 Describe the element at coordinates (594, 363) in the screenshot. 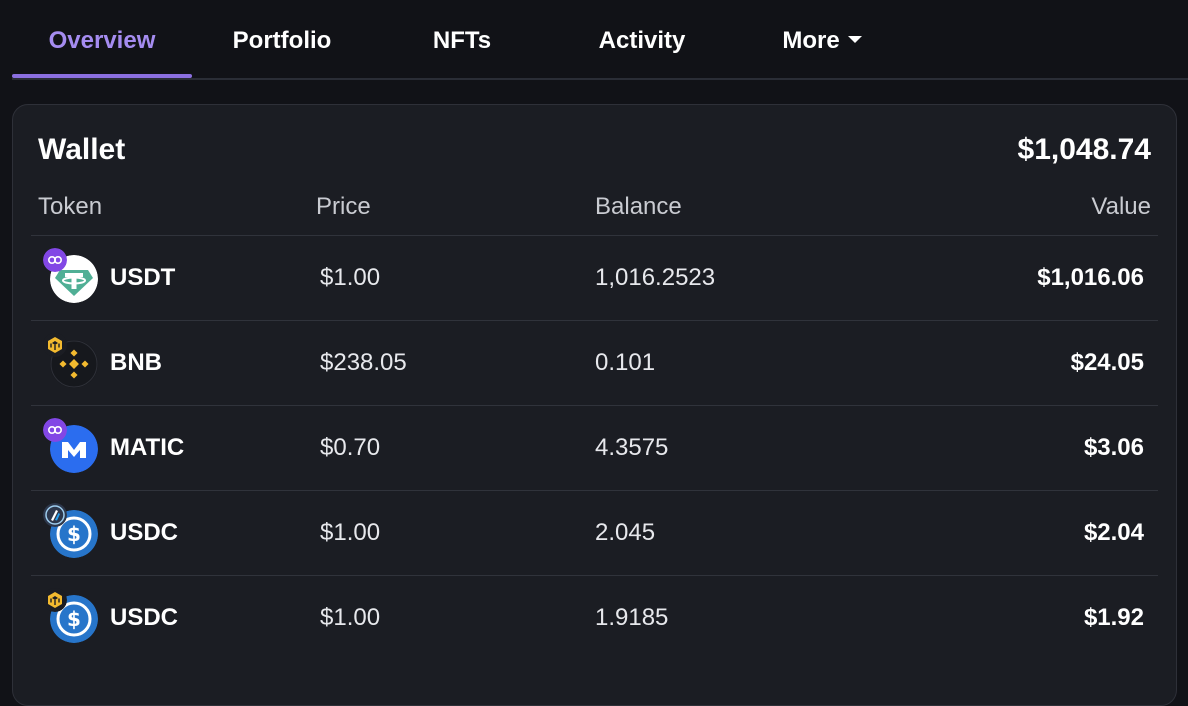

I see `token-row: BNB $238.05 0.101 $24.05` at that location.